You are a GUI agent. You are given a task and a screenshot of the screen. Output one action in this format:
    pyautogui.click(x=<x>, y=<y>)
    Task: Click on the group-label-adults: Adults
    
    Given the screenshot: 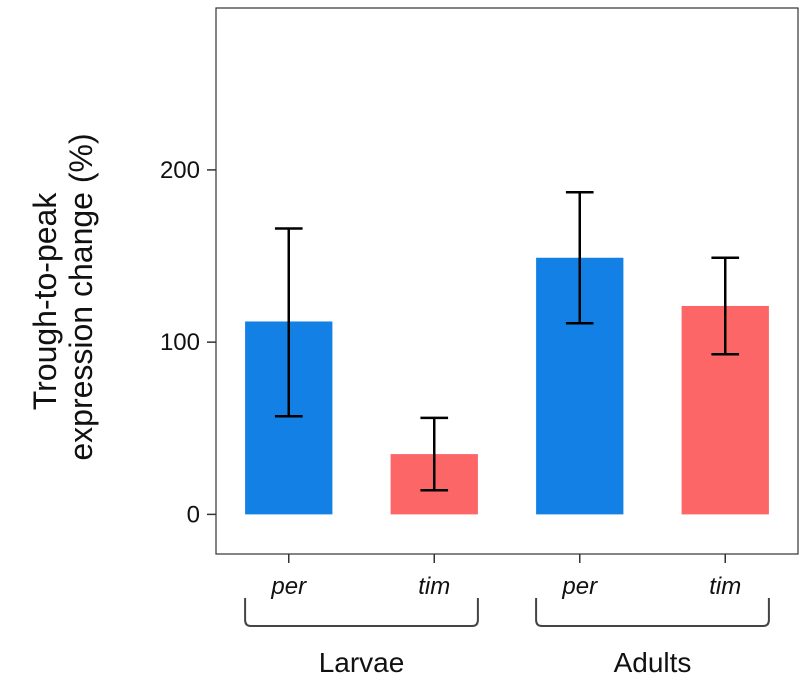 What is the action you would take?
    pyautogui.click(x=653, y=662)
    